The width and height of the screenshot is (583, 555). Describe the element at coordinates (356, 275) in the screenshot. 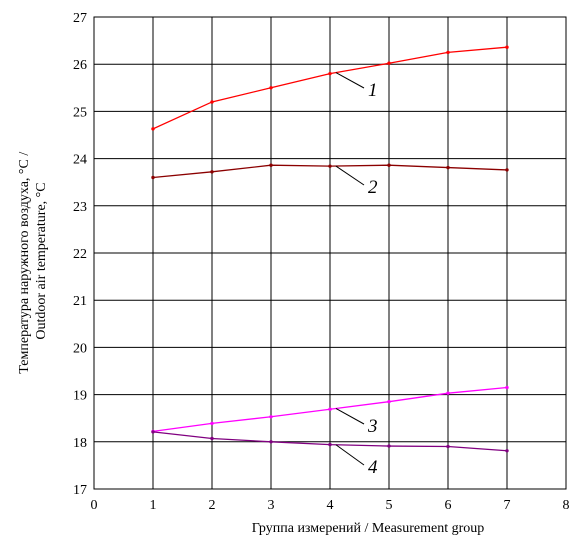

I see `series-labels: 1 2 3 4` at that location.